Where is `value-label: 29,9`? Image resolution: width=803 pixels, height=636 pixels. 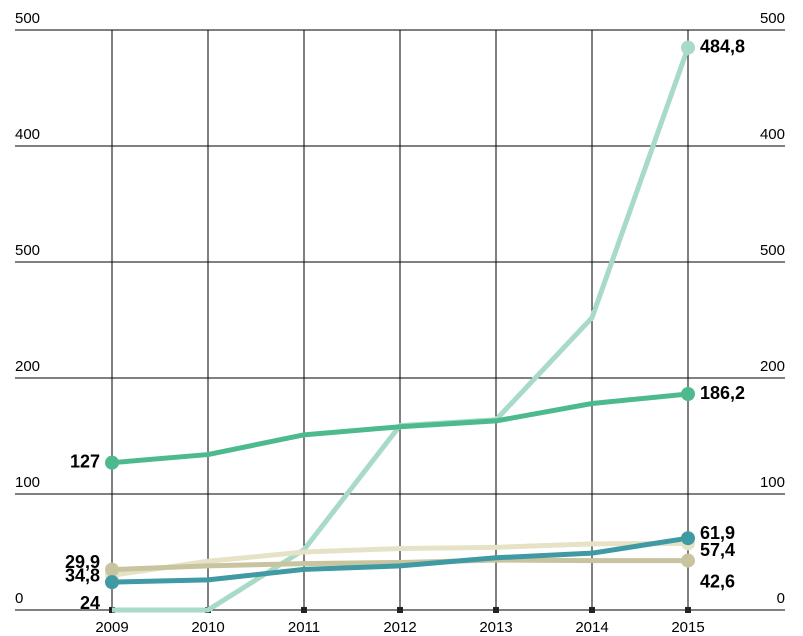
value-label: 29,9 is located at coordinates (82, 562).